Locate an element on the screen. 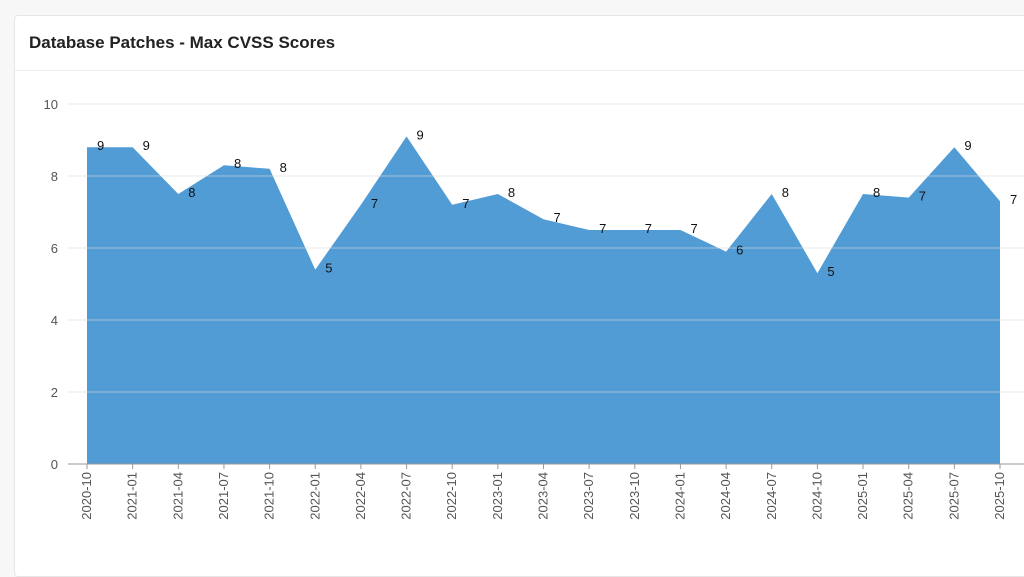  x-tick-label: 2022-07 is located at coordinates (406, 496).